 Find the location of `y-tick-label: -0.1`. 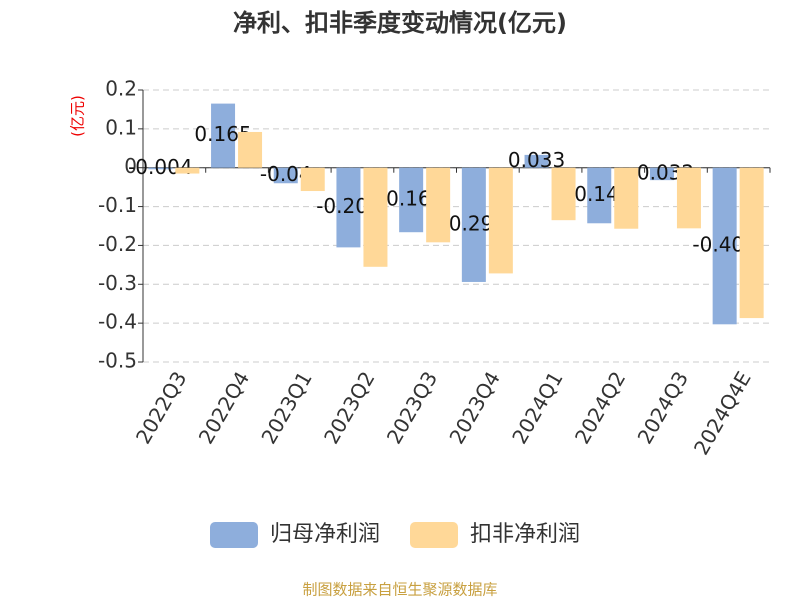

y-tick-label: -0.1 is located at coordinates (117, 205).